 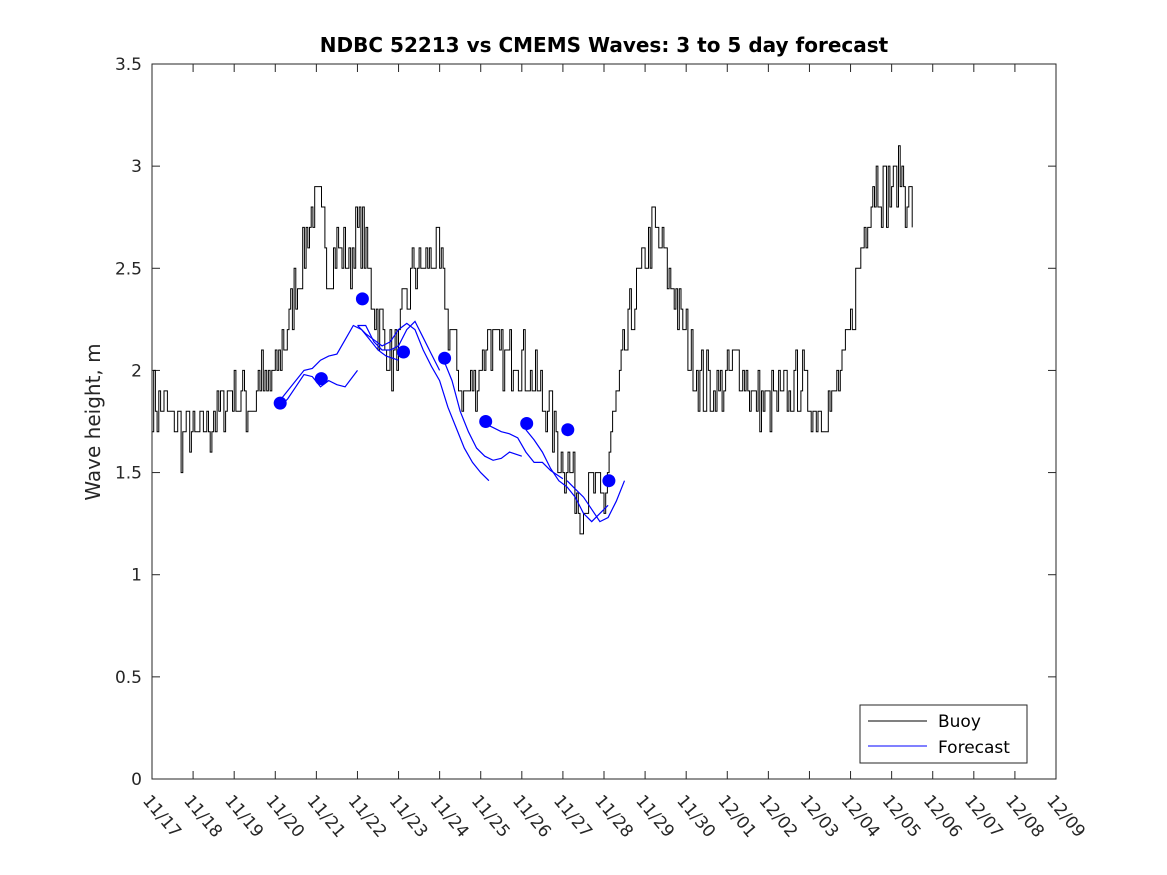 I want to click on legend-buoy-label: Buoy, so click(x=959, y=722).